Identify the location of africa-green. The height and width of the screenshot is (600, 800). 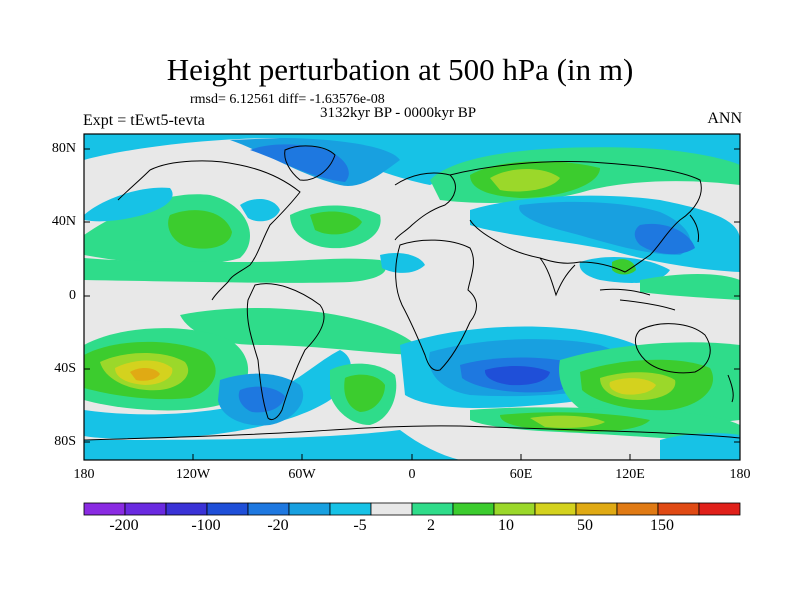
(302, 331).